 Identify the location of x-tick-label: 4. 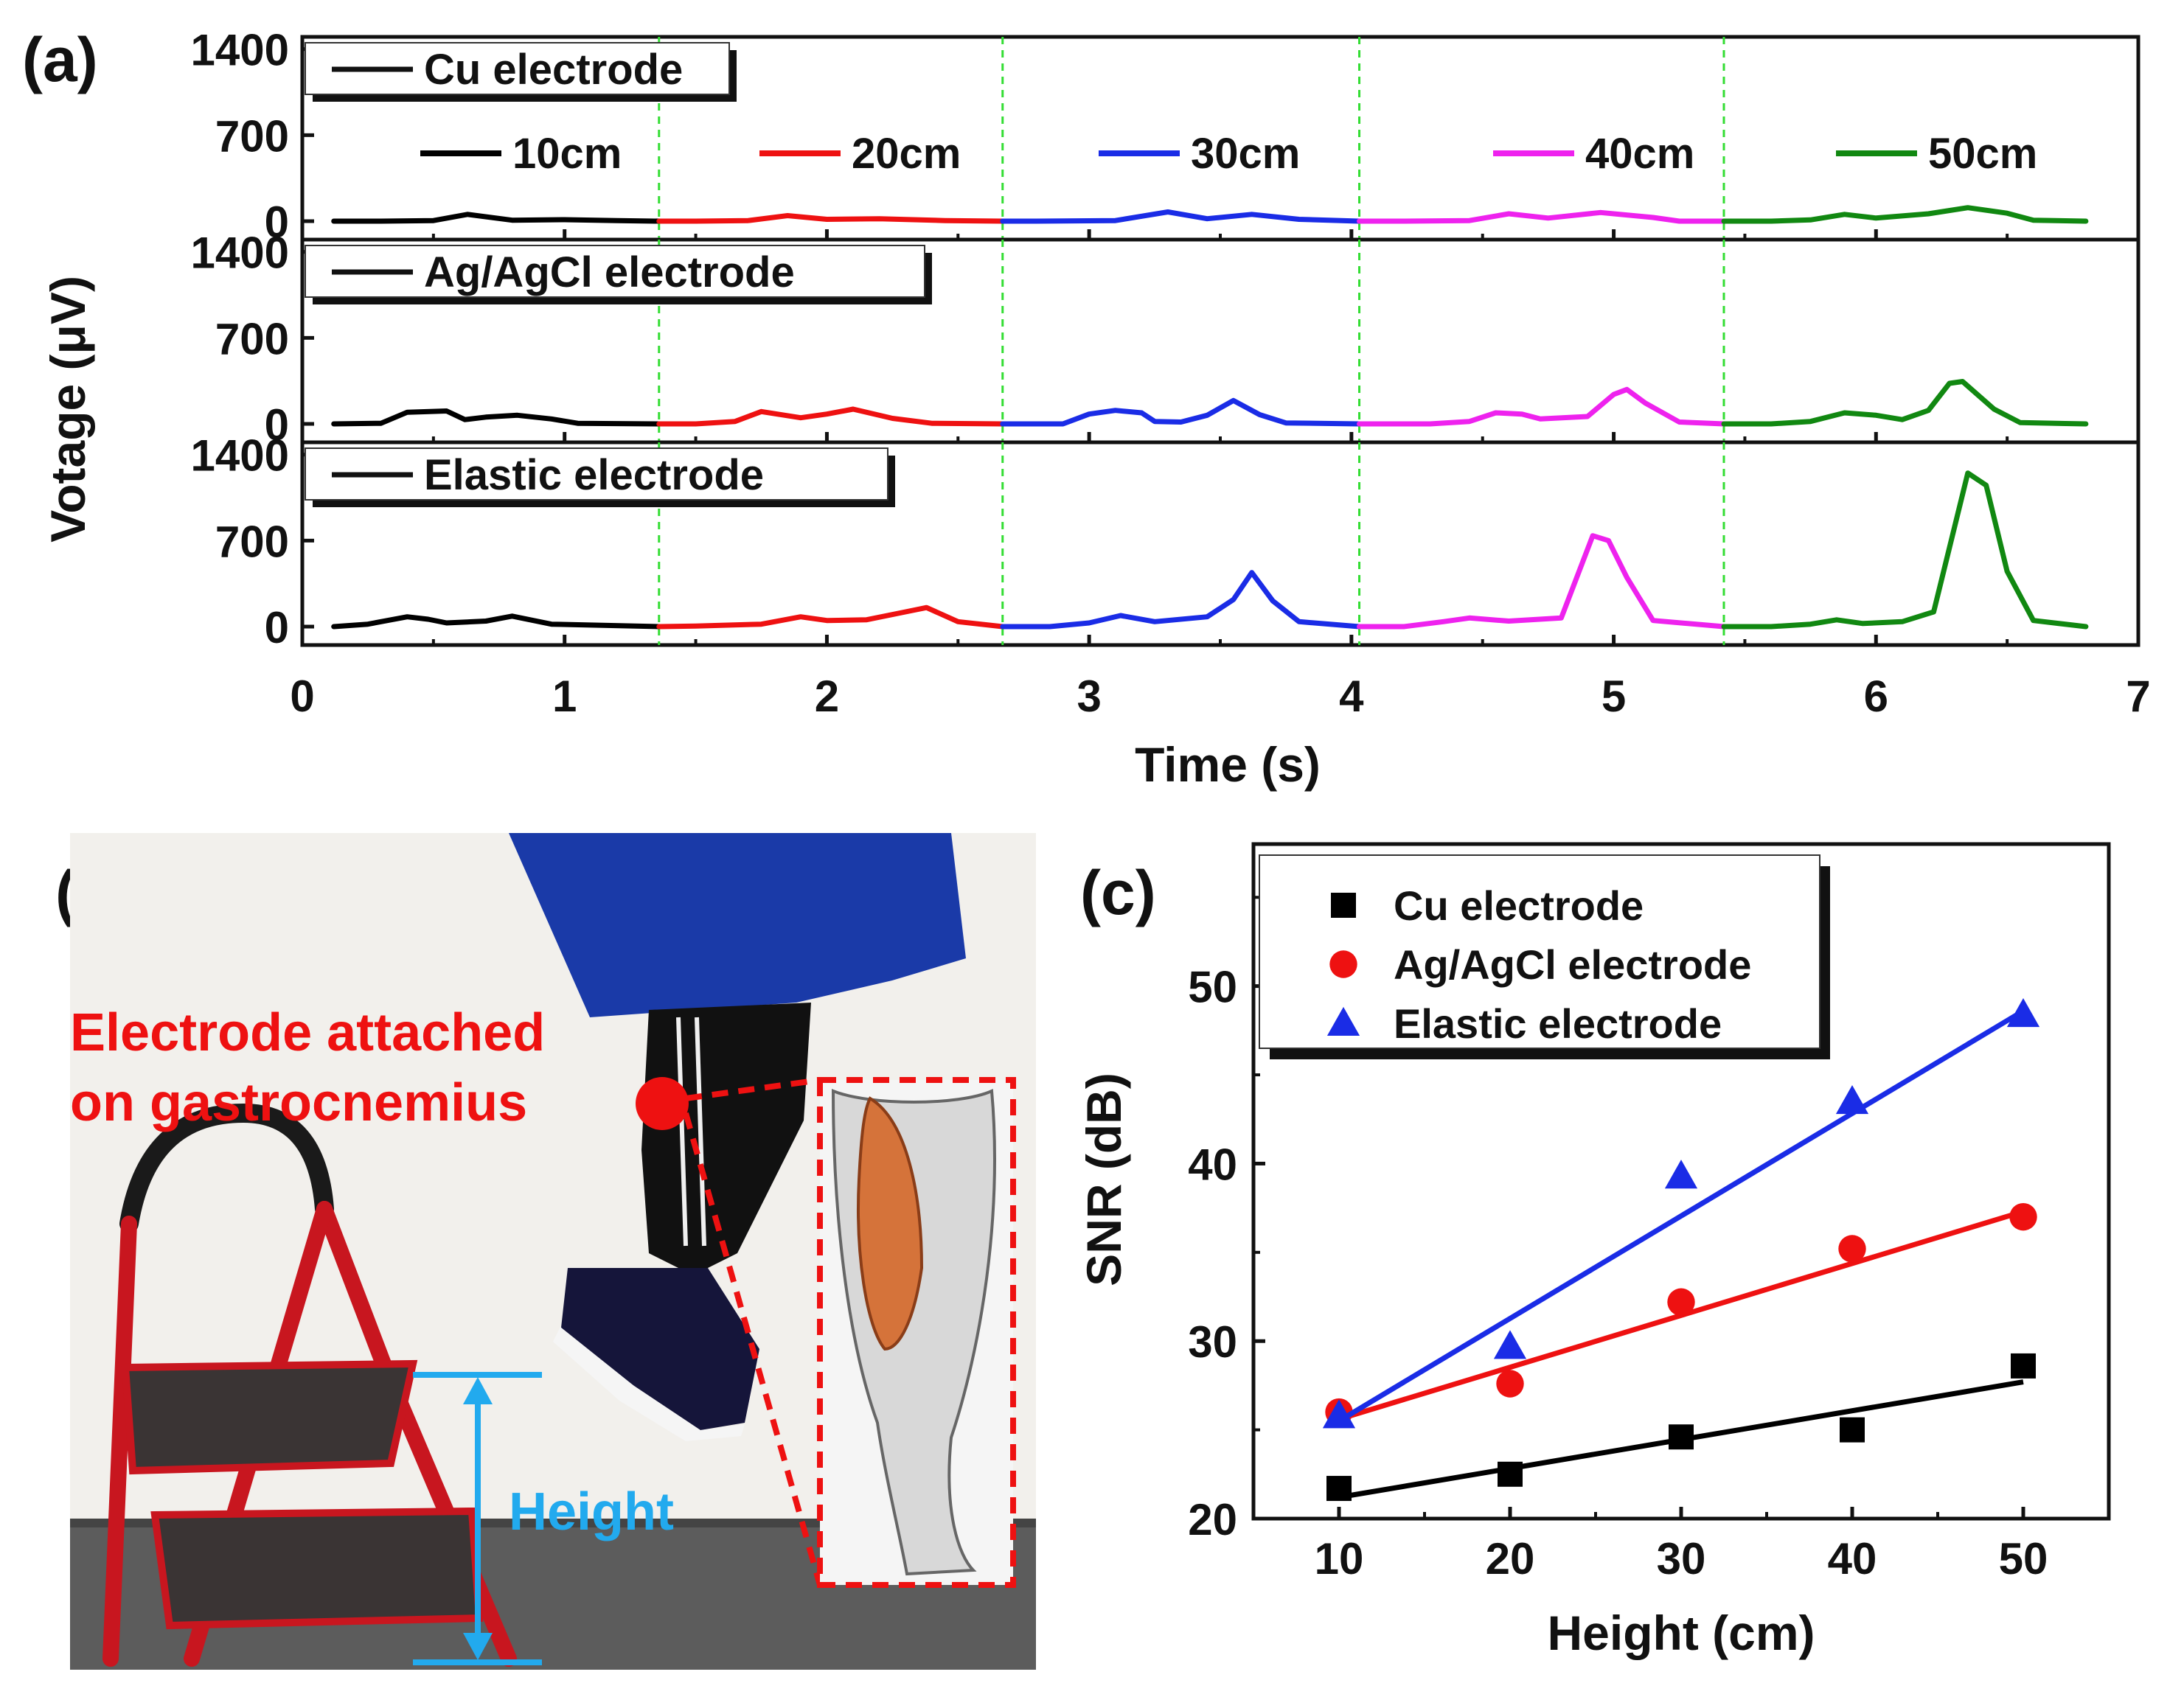
(1351, 696).